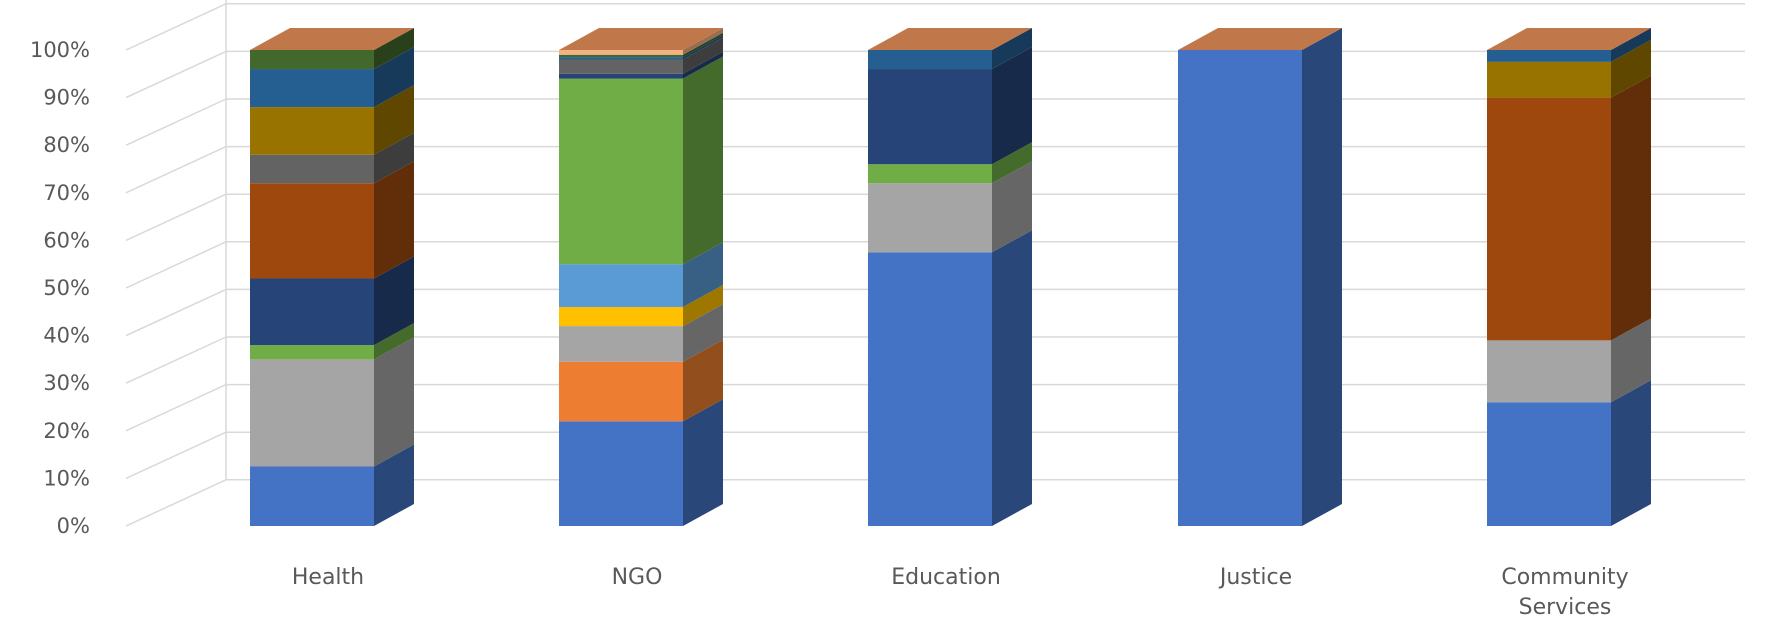 The image size is (1782, 621). What do you see at coordinates (66, 193) in the screenshot?
I see `y-tick-label: 70%` at bounding box center [66, 193].